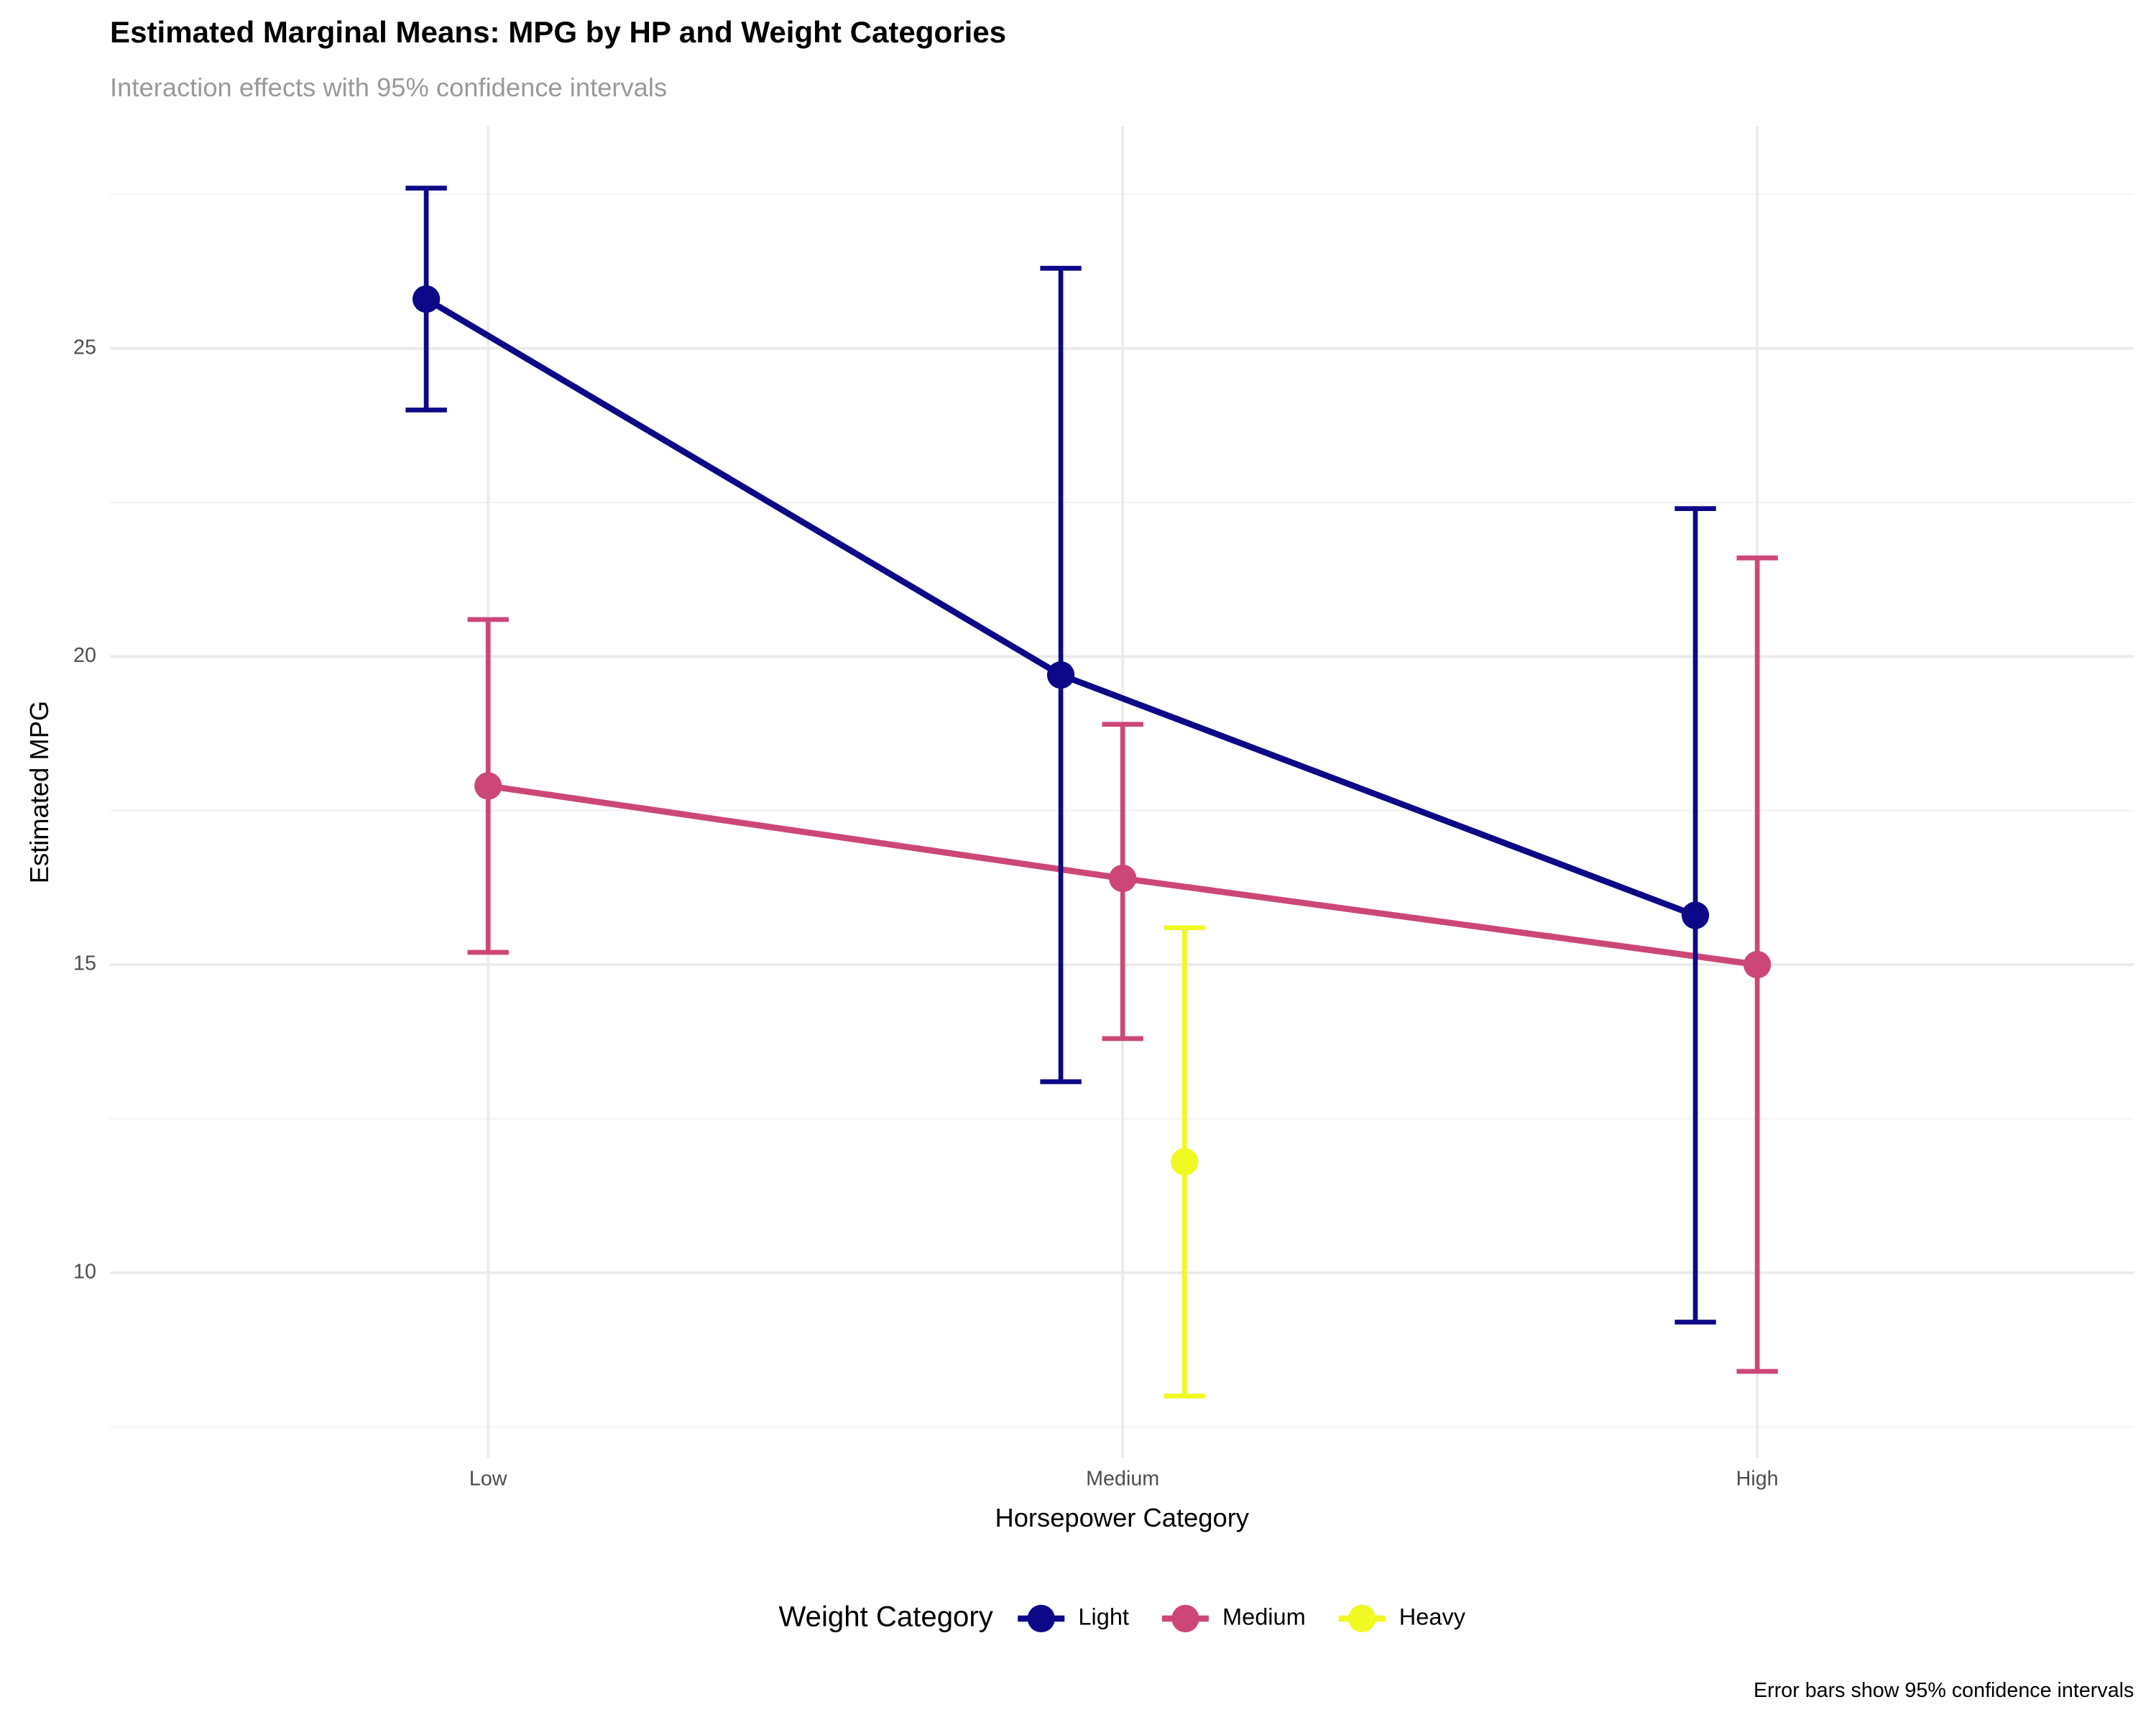 The image size is (2156, 1725). What do you see at coordinates (85, 347) in the screenshot?
I see `y-tick-label: 25` at bounding box center [85, 347].